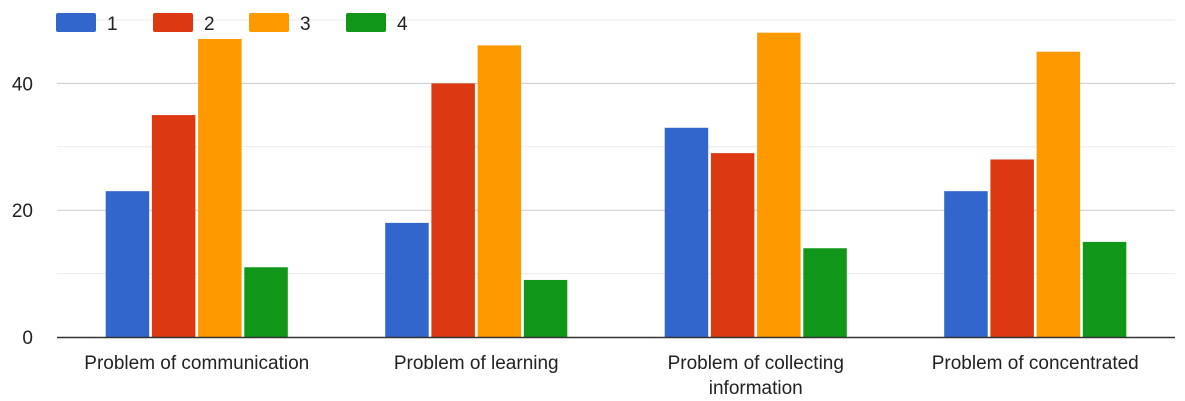 This screenshot has width=1185, height=401. I want to click on legend-label: 3, so click(305, 24).